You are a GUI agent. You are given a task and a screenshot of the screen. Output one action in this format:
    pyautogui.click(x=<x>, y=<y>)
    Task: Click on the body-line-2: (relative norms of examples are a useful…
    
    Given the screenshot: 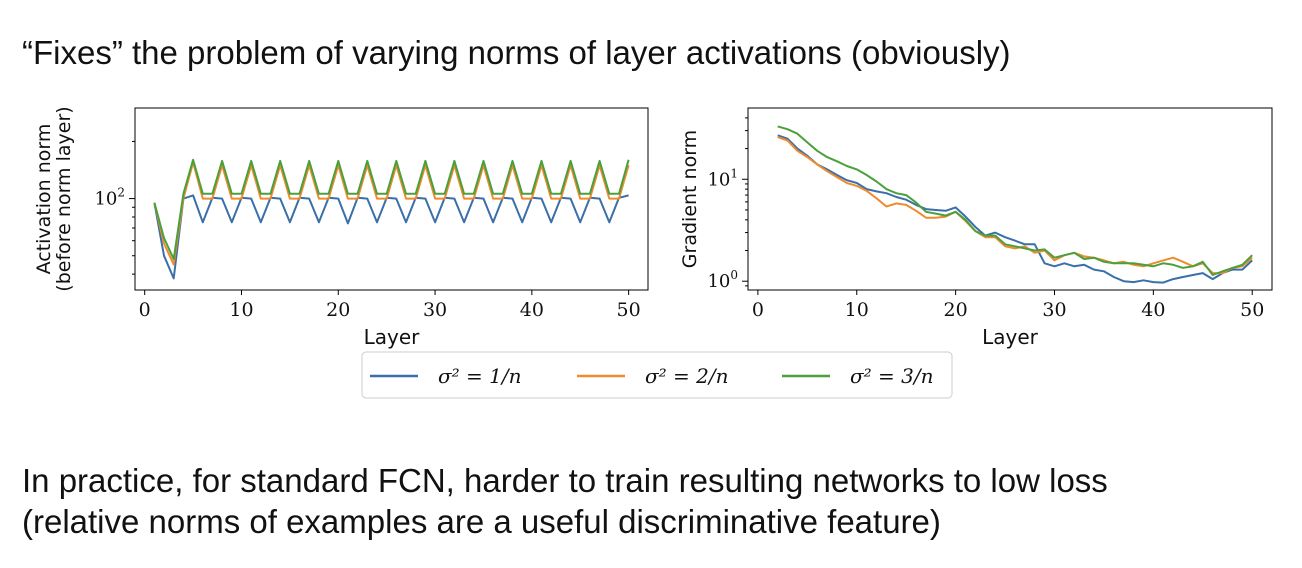 What is the action you would take?
    pyautogui.click(x=481, y=521)
    